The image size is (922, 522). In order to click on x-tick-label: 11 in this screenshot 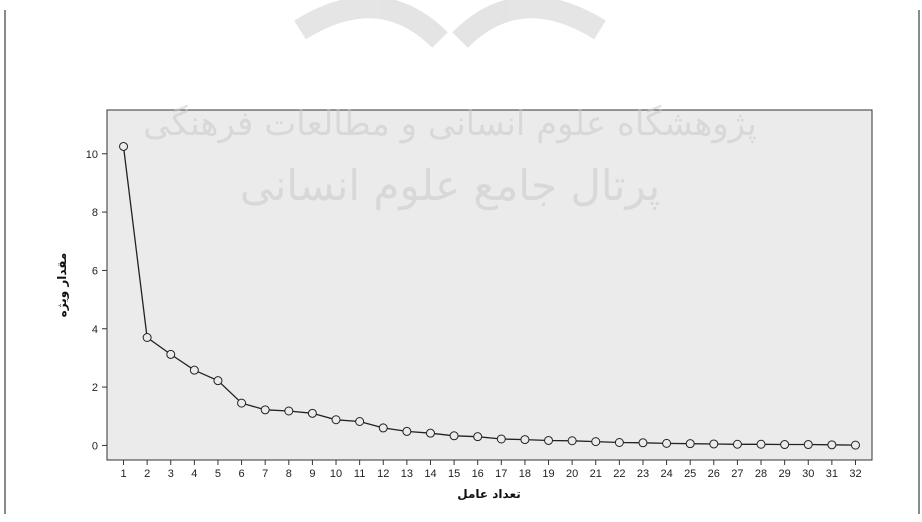, I will do `click(359, 474)`.